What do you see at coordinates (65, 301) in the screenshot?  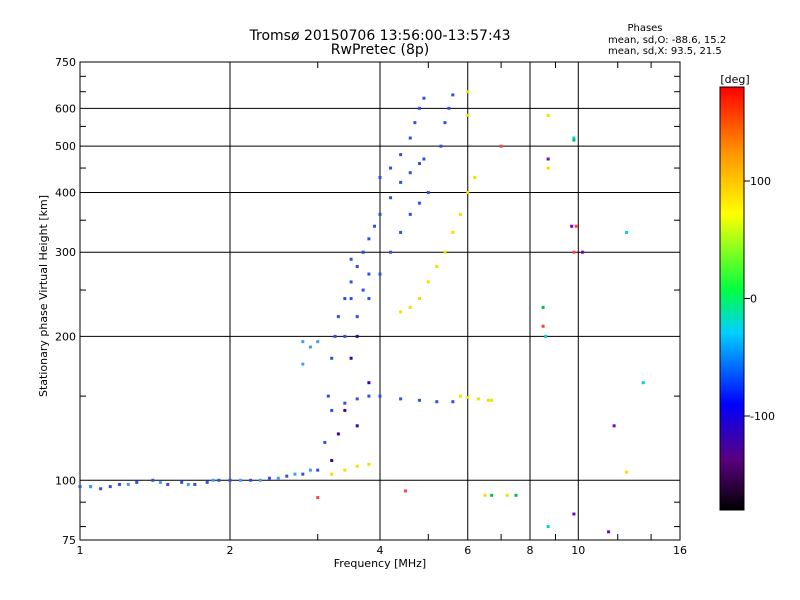 I see `y-tick-labels: 75 100 200 300 400 500 600 750` at bounding box center [65, 301].